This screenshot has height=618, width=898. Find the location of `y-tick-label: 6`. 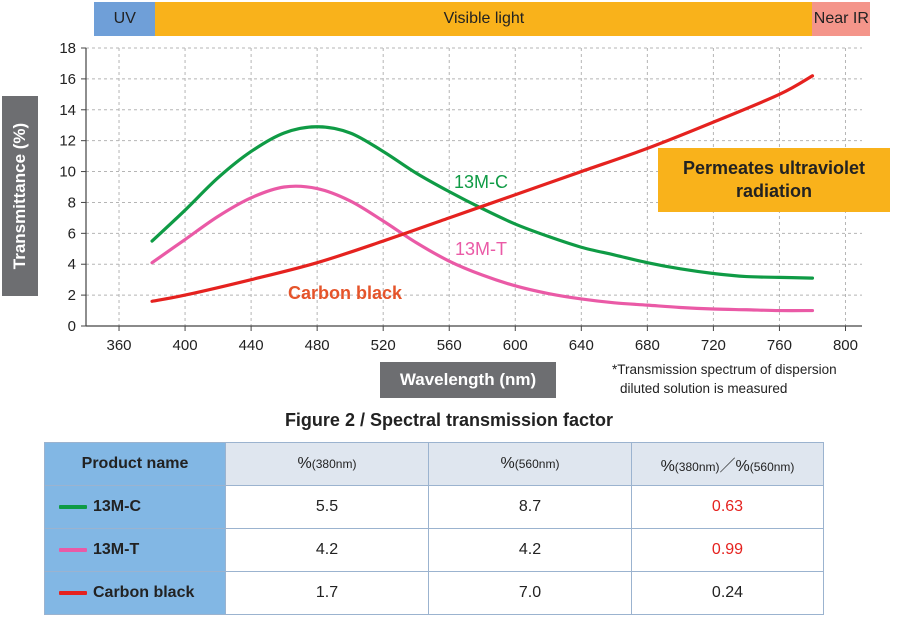

y-tick-label: 6 is located at coordinates (72, 233).